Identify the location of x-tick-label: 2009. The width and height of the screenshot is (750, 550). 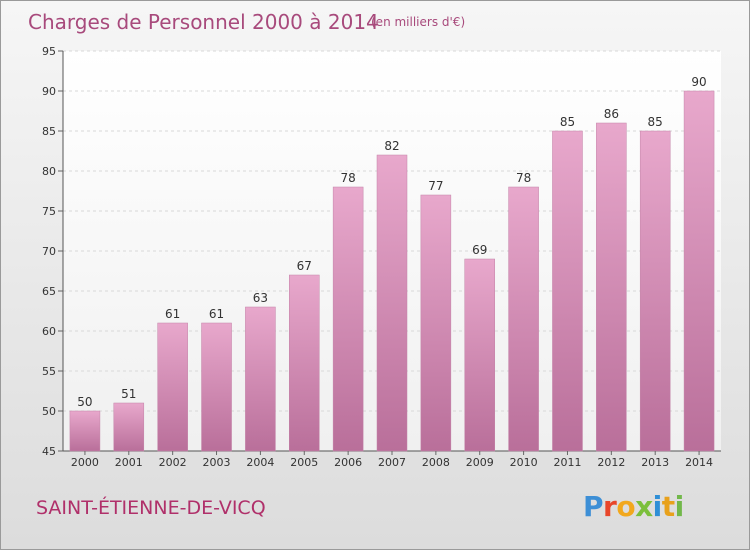
(480, 462).